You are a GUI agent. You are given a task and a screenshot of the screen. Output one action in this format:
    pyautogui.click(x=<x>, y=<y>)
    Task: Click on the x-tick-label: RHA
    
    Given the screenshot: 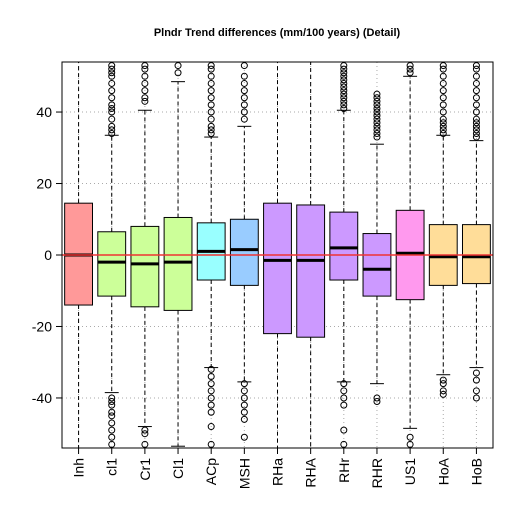 What is the action you would take?
    pyautogui.click(x=311, y=472)
    